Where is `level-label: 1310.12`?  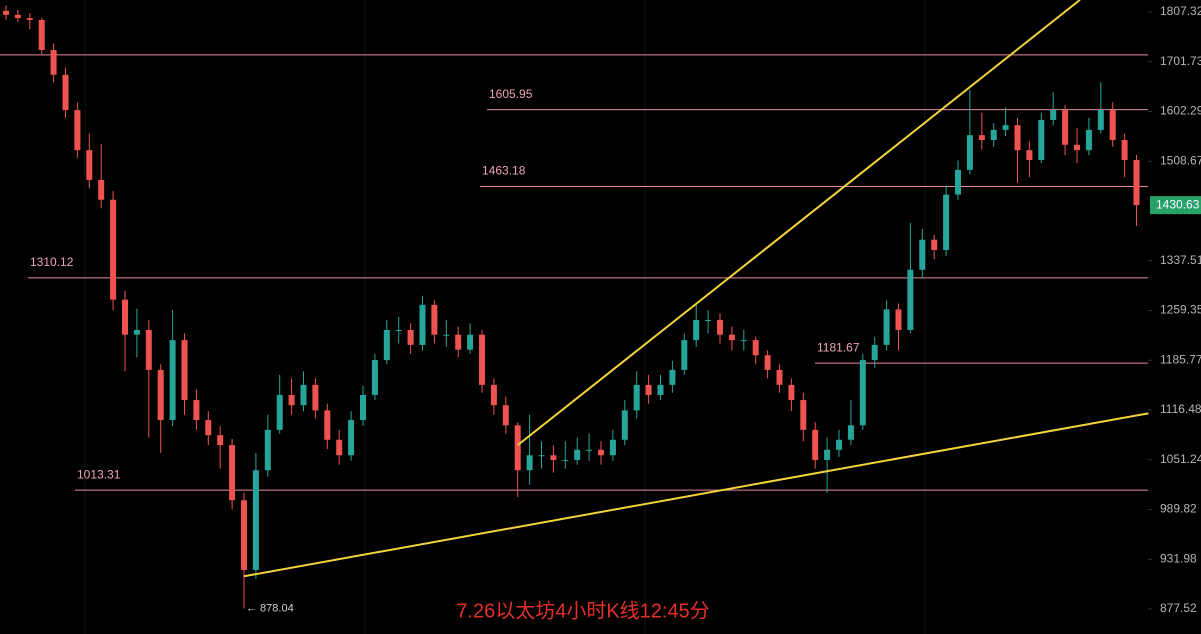 level-label: 1310.12 is located at coordinates (52, 262).